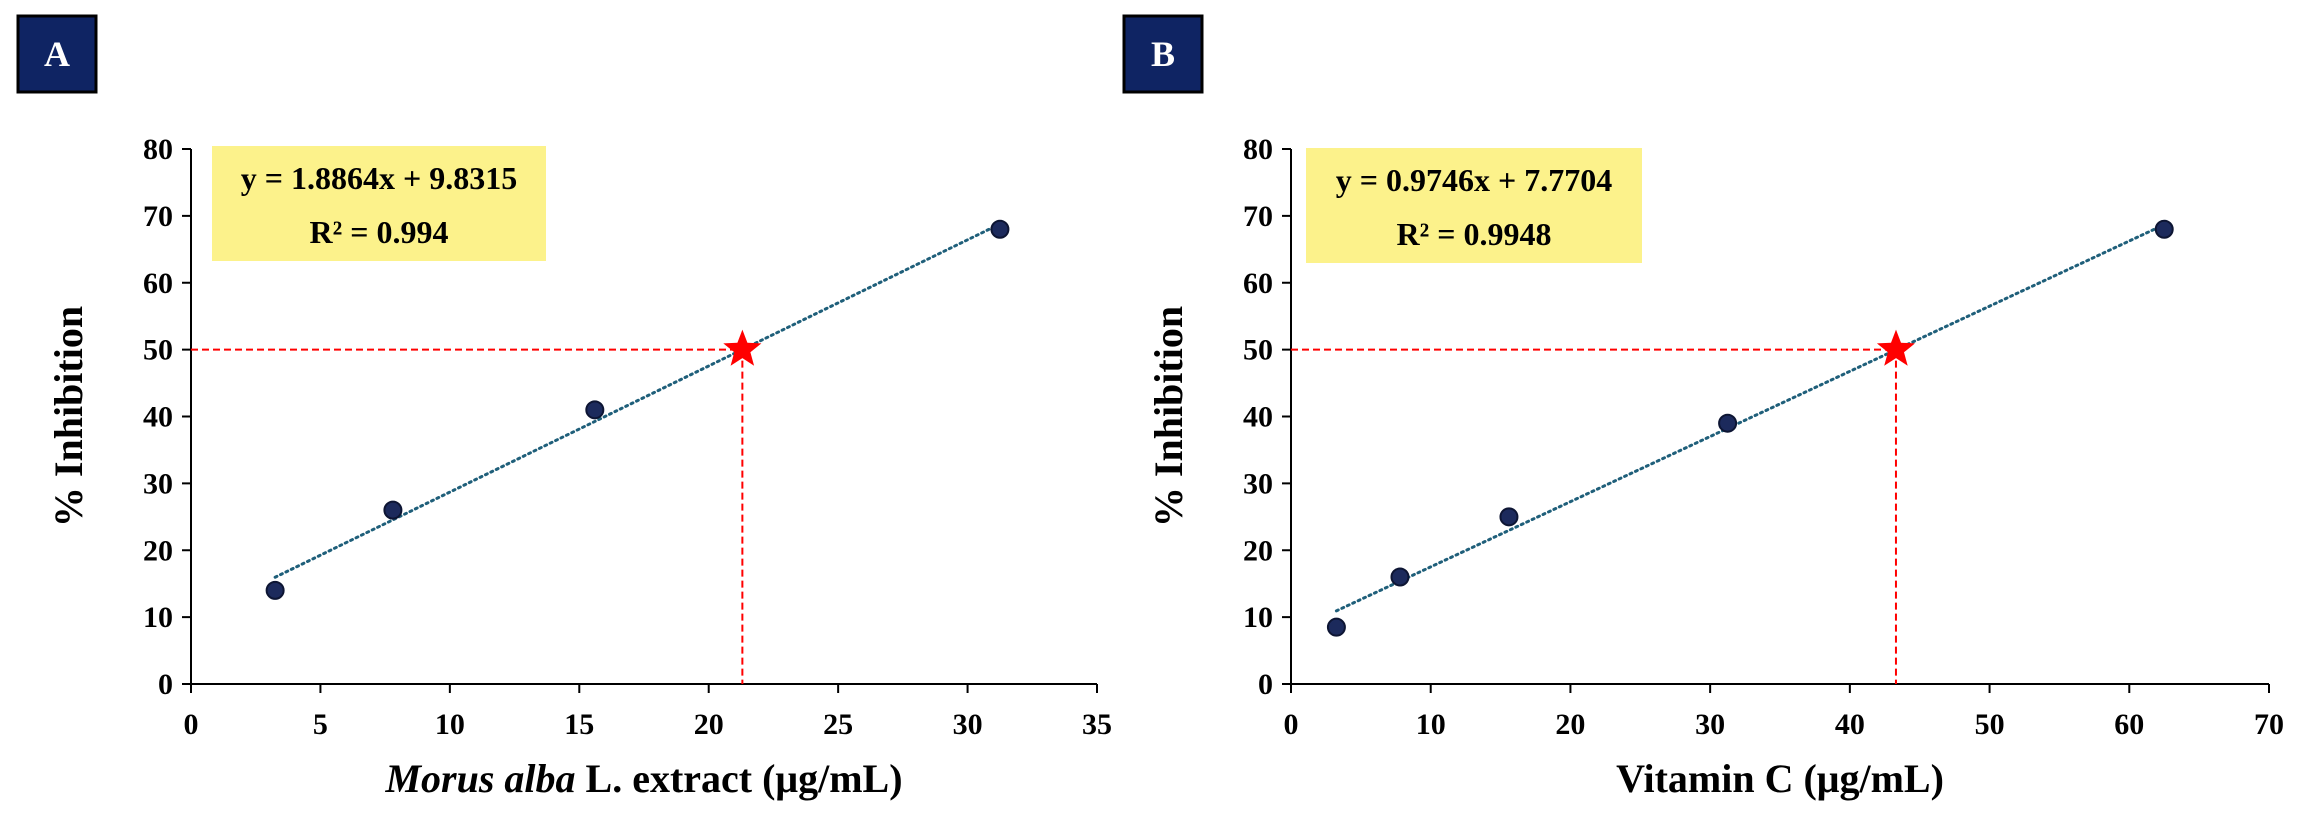 The height and width of the screenshot is (835, 2306). What do you see at coordinates (637, 400) in the screenshot?
I see `trendline` at bounding box center [637, 400].